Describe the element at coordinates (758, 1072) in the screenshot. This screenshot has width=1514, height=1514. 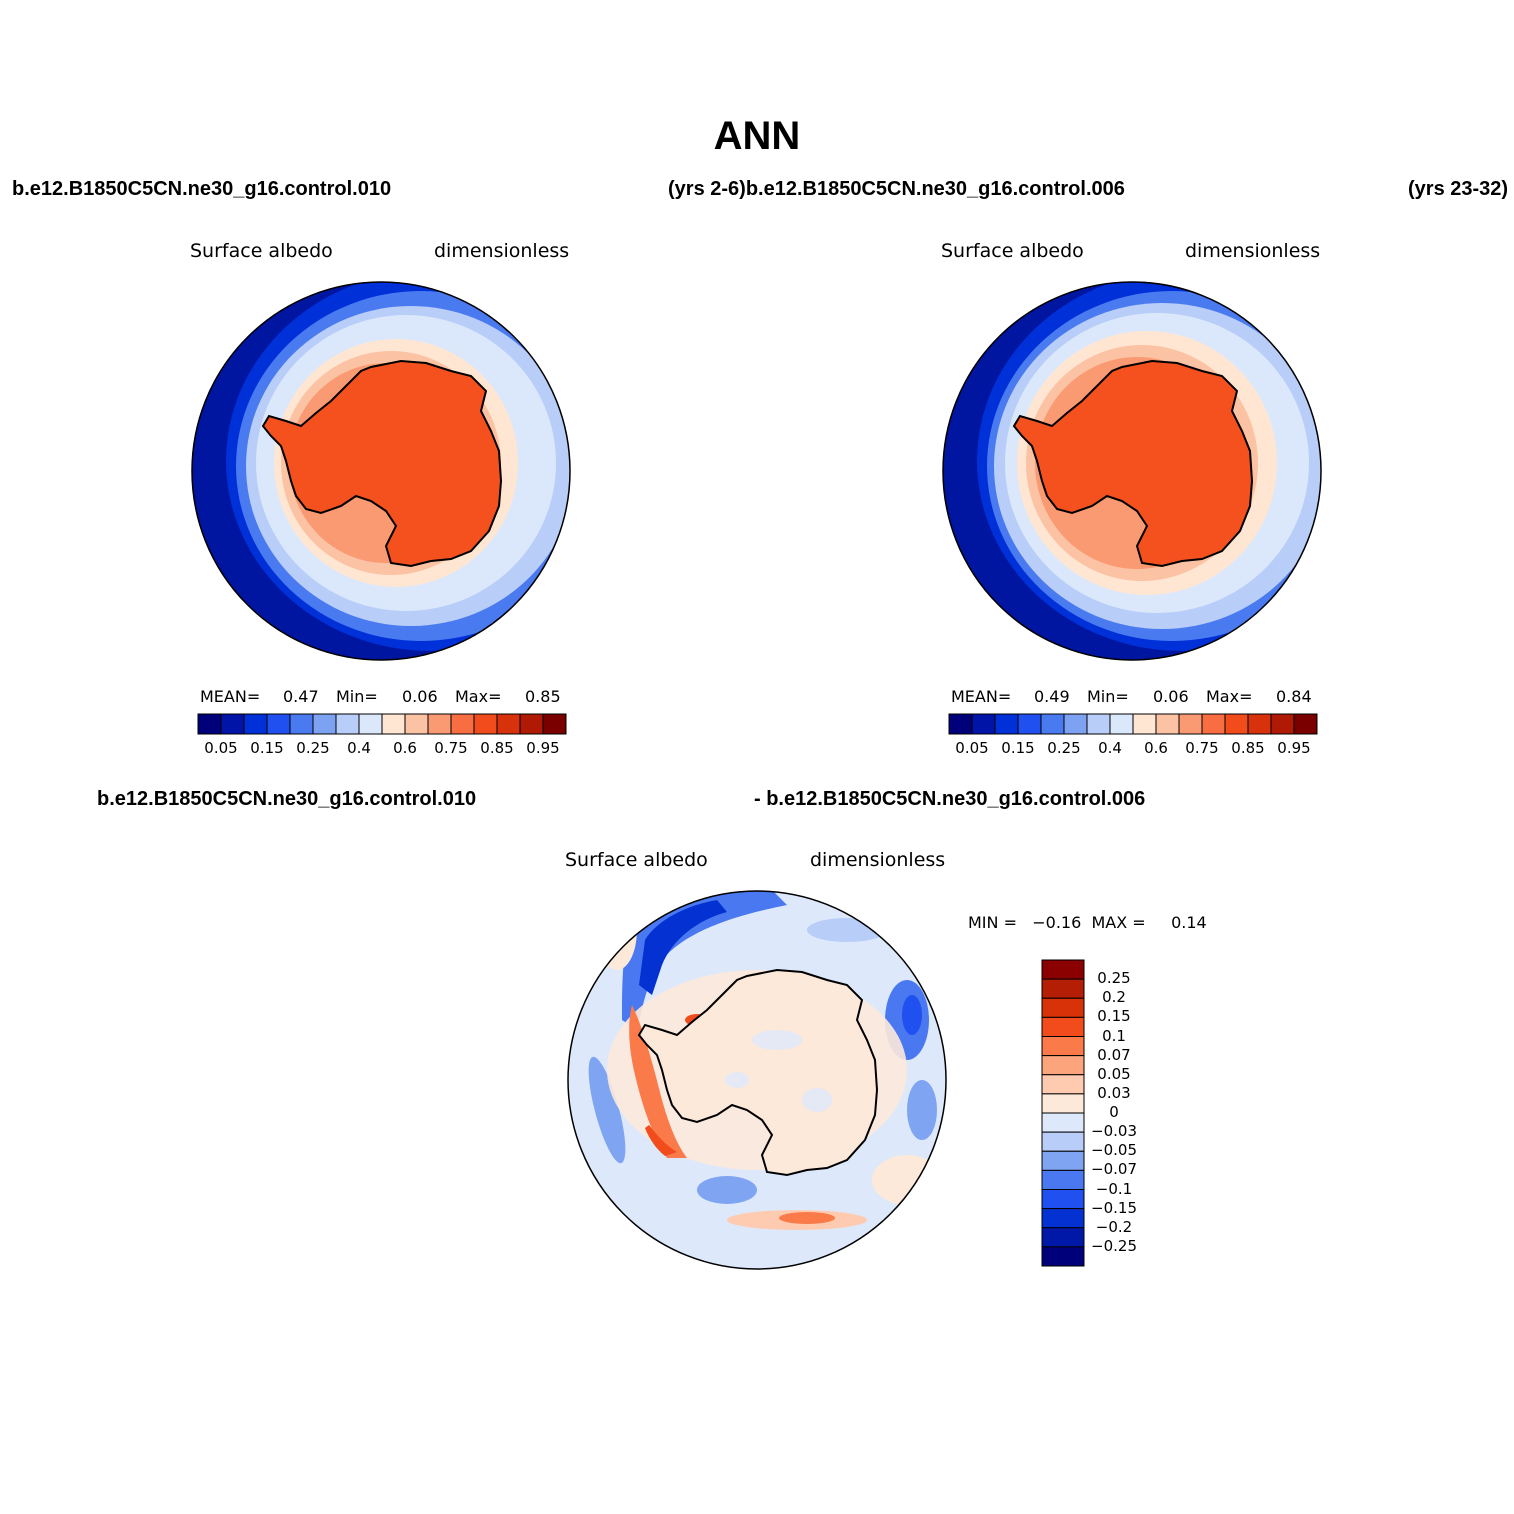
I see `diff-antarctica-outline` at that location.